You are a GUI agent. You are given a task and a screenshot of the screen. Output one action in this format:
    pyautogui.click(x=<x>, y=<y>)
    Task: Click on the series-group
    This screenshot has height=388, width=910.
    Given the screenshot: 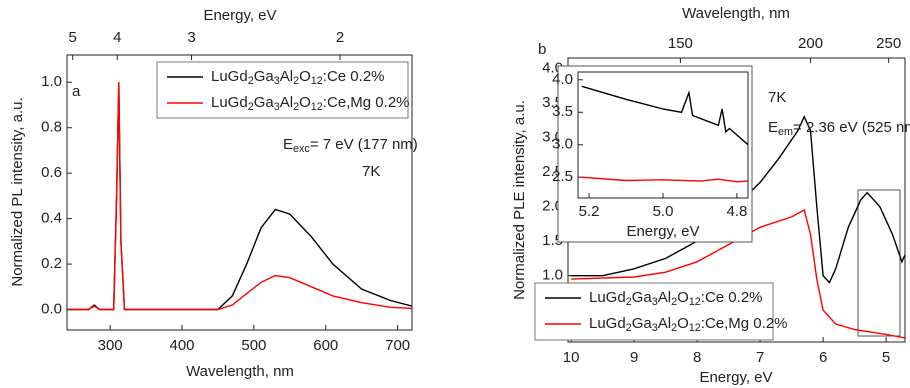 What is the action you would take?
    pyautogui.click(x=664, y=134)
    